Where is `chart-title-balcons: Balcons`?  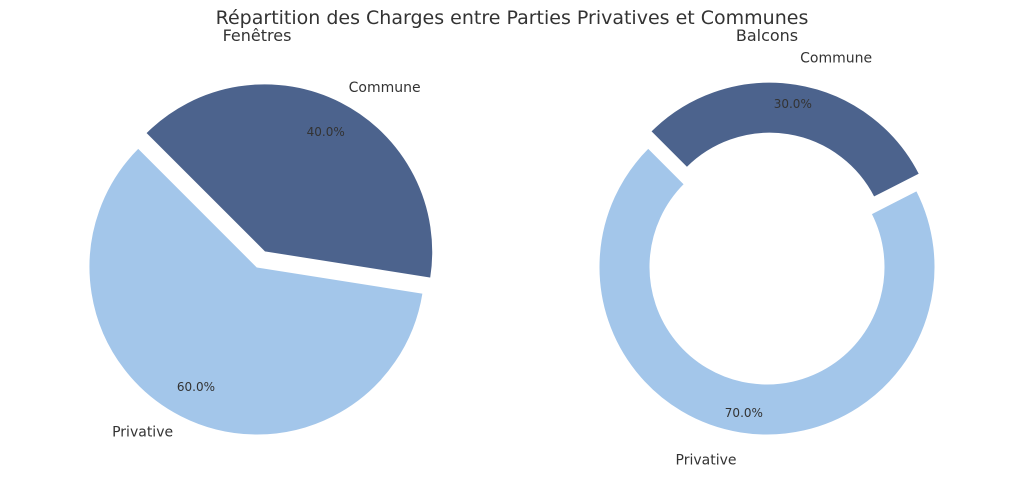 chart-title-balcons: Balcons is located at coordinates (767, 35).